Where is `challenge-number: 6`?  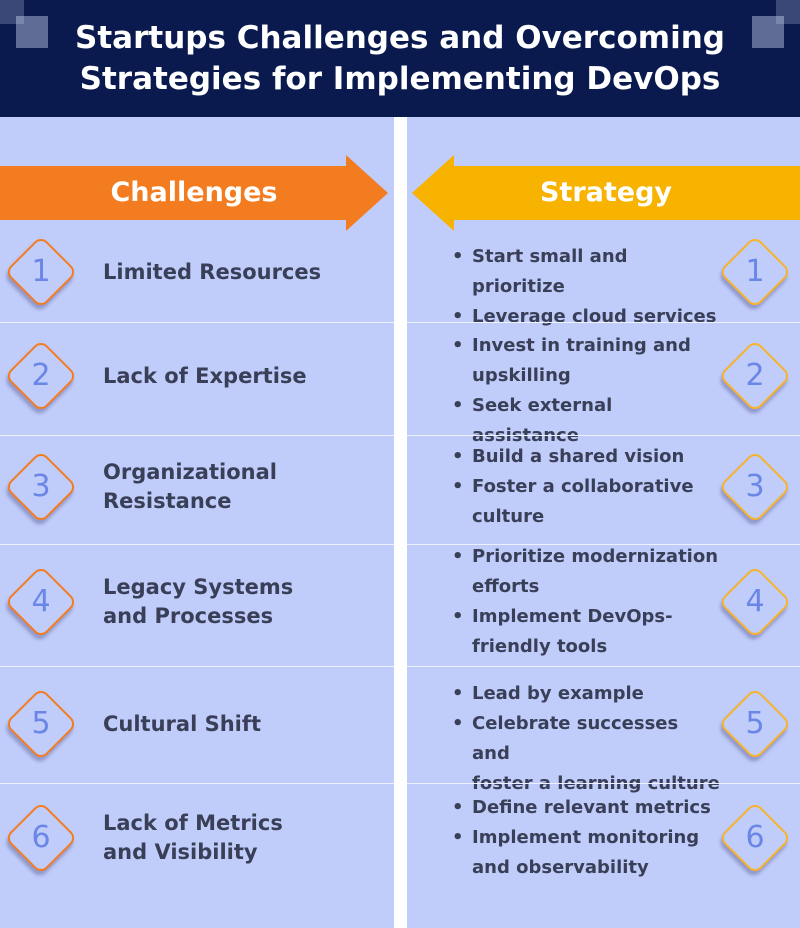 challenge-number: 6 is located at coordinates (41, 837).